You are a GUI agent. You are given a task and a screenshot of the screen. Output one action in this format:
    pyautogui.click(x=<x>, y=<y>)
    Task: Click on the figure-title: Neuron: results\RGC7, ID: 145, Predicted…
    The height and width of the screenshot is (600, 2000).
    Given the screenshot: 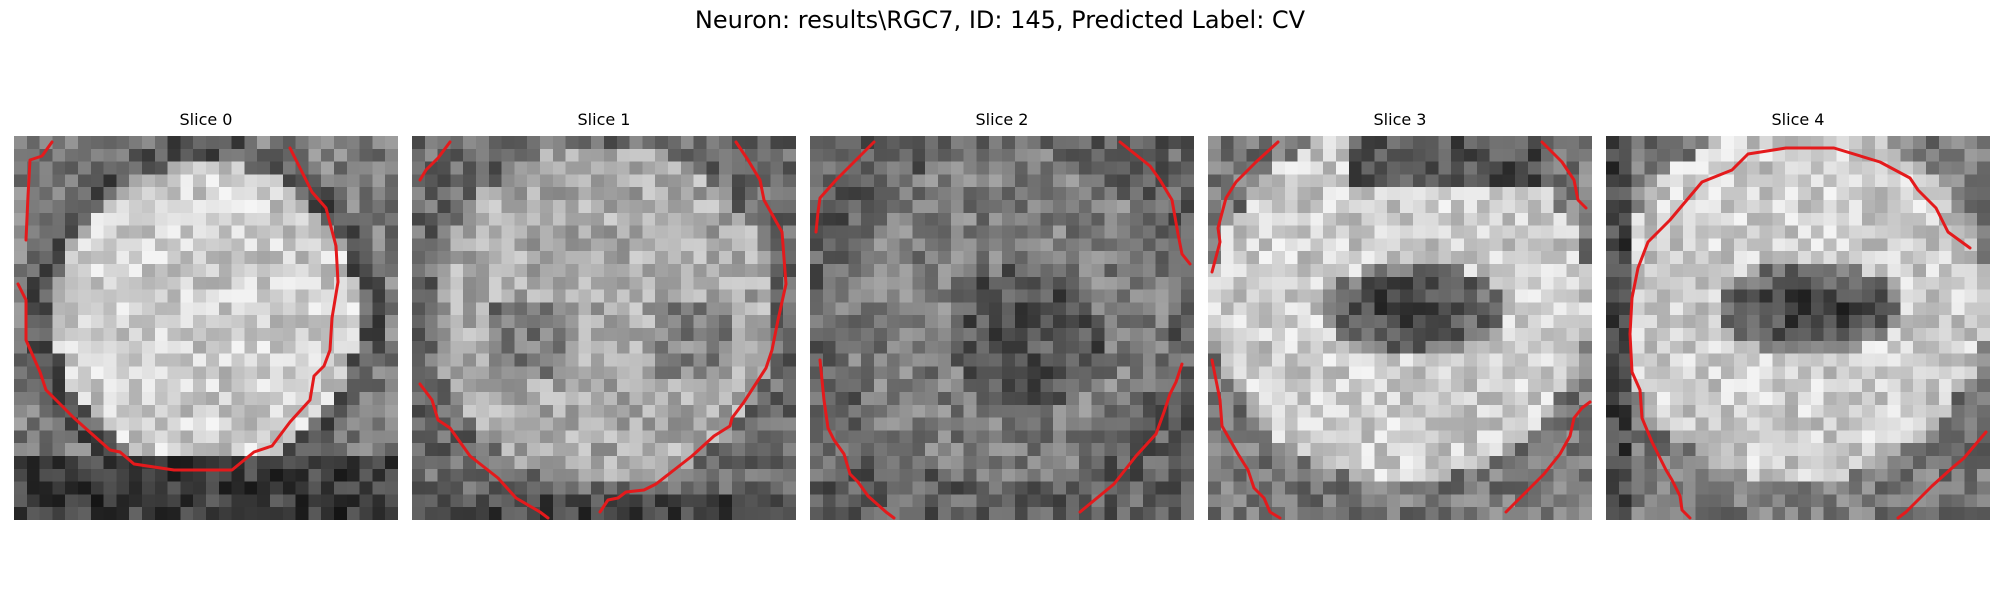 What is the action you would take?
    pyautogui.click(x=1000, y=20)
    